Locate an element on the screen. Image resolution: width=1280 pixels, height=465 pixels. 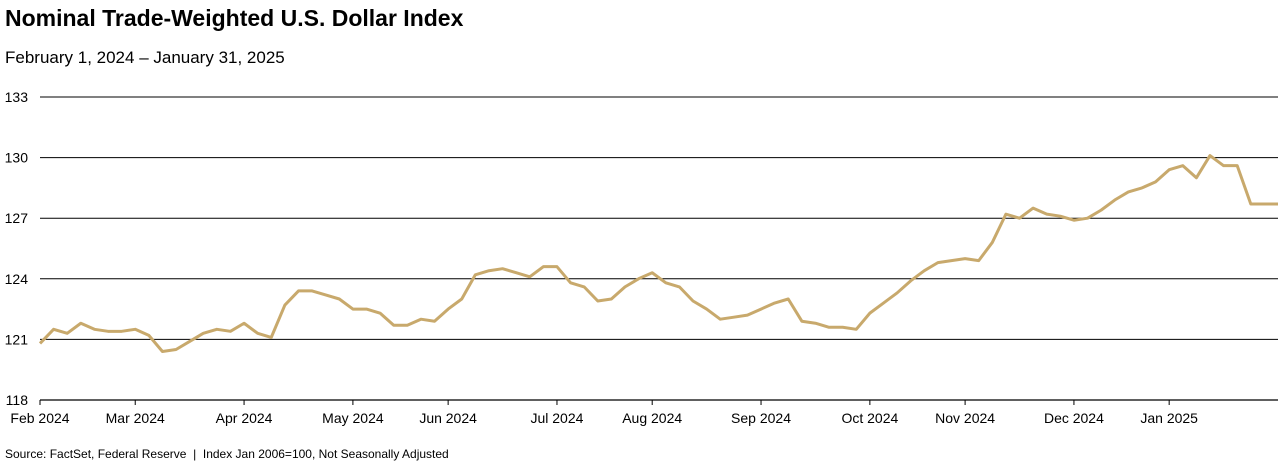
x-tick-label: Dec 2024 is located at coordinates (1074, 418).